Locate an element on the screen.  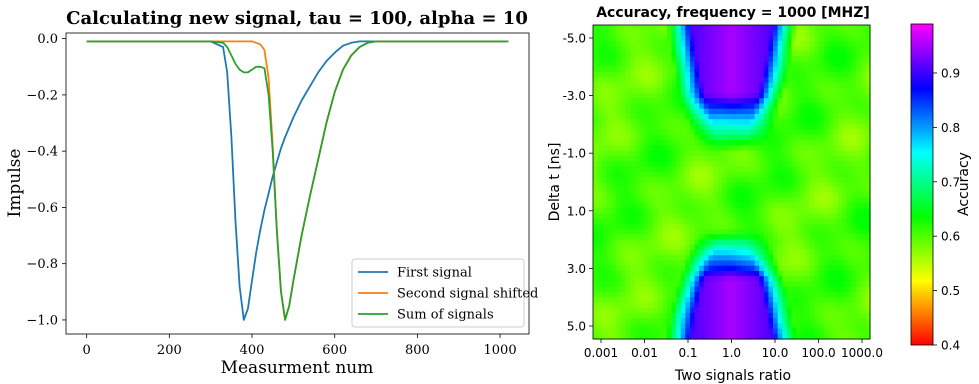
y-tick-label: 0.0 is located at coordinates (47, 39).